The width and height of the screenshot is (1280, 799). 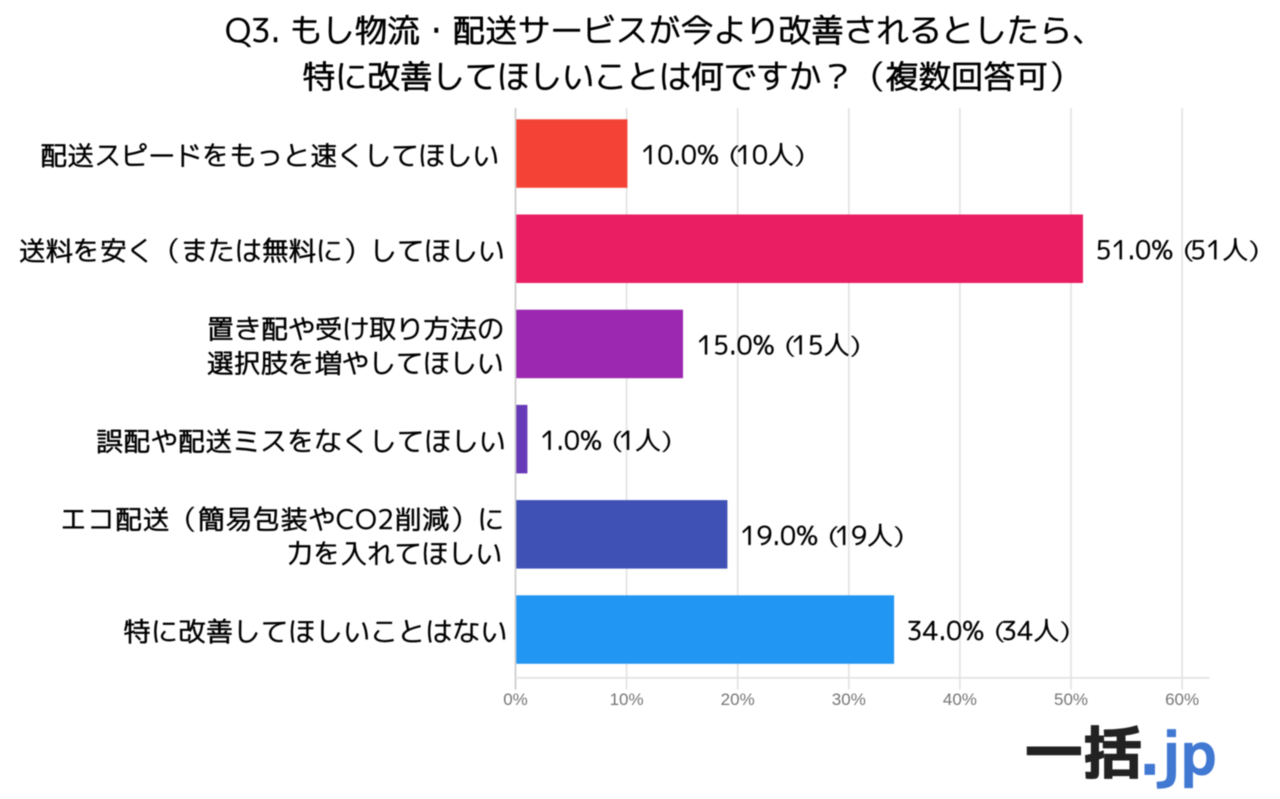 What do you see at coordinates (849, 699) in the screenshot?
I see `svg-text: 30%` at bounding box center [849, 699].